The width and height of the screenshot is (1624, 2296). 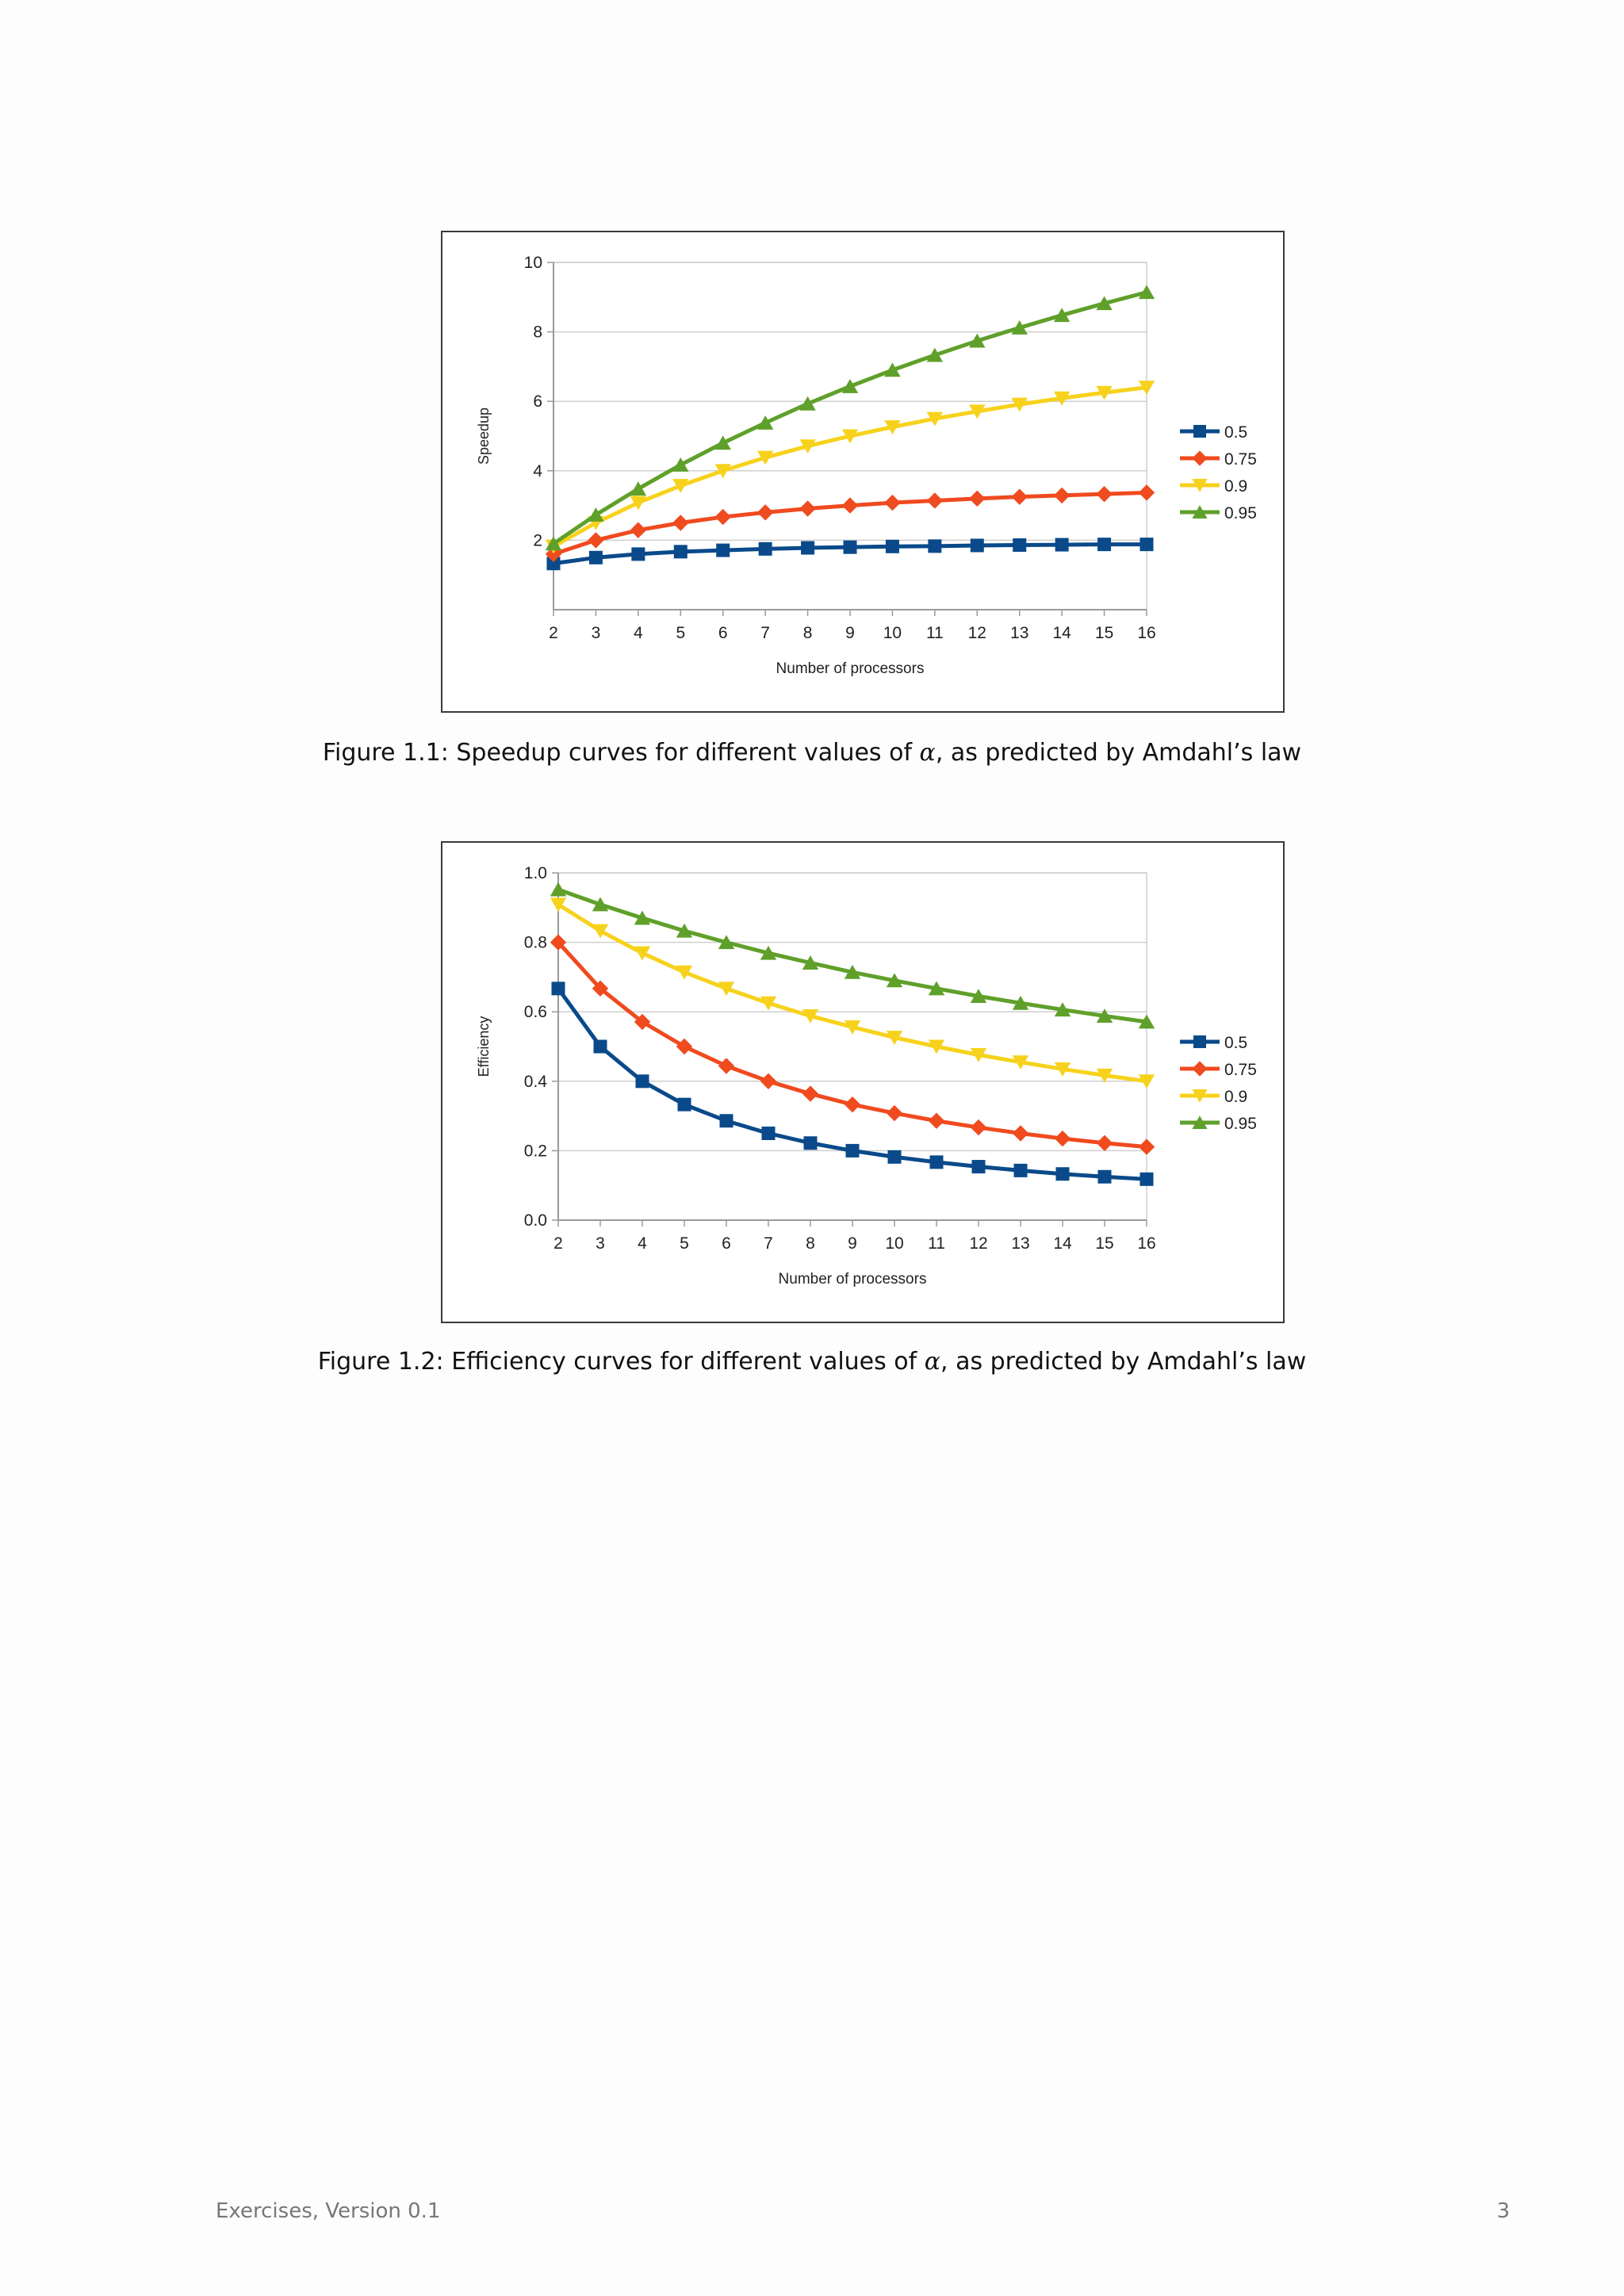 I want to click on chart1-x-tick-label: 11, so click(x=935, y=633).